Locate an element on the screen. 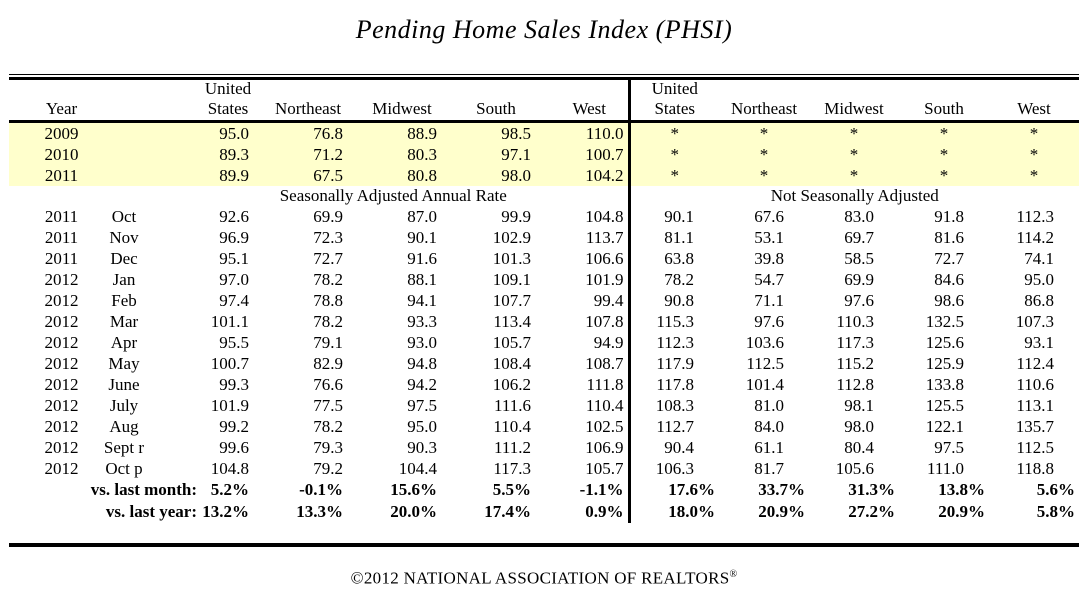 The image size is (1088, 613). index-value-cell: 94.9 is located at coordinates (608, 342).